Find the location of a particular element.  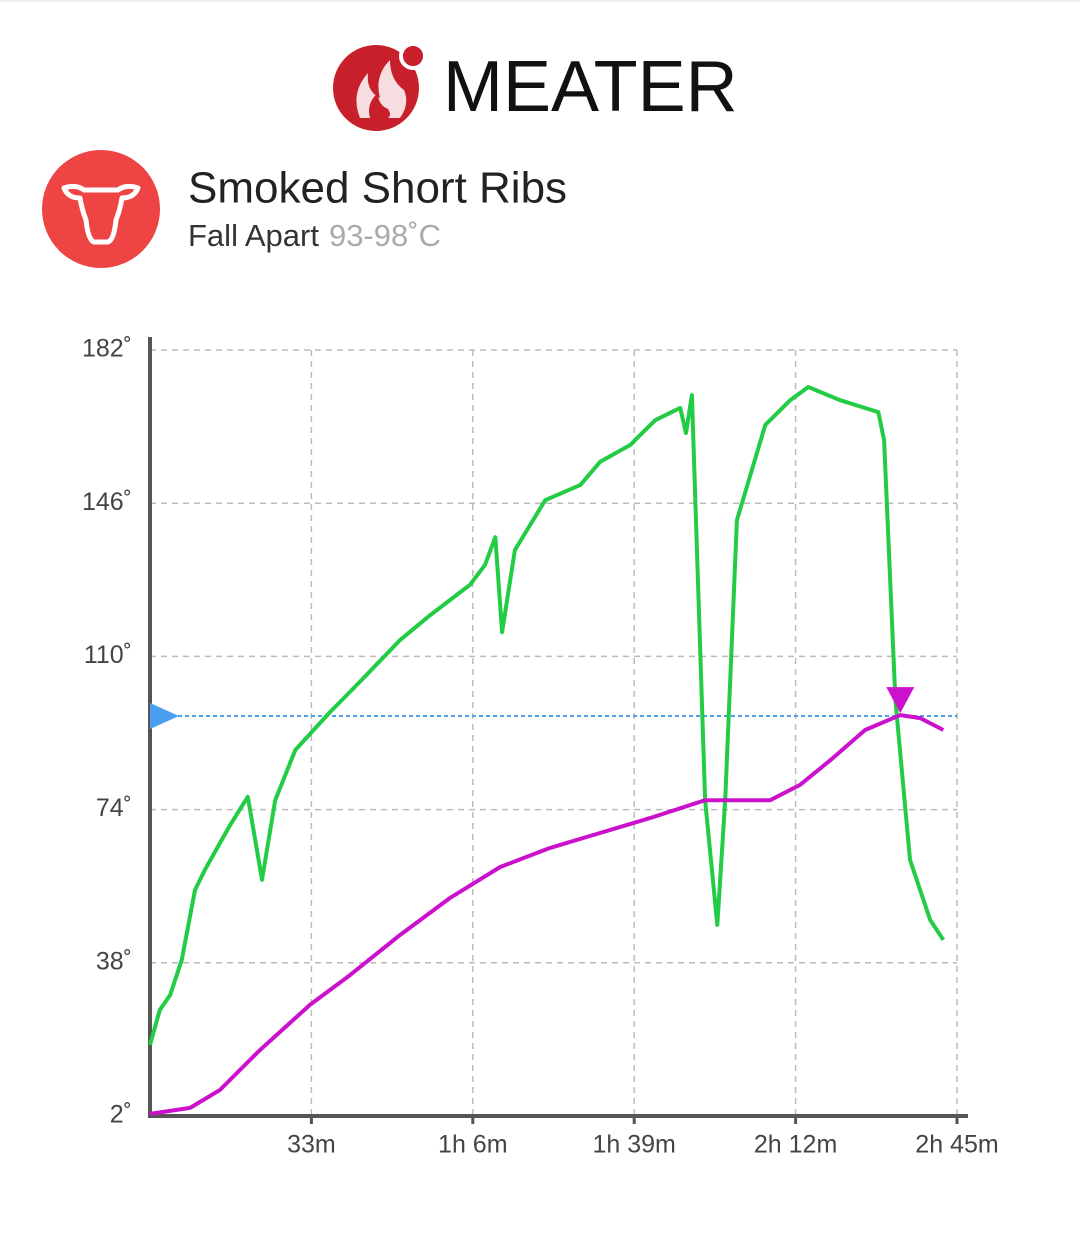

x-tick-label: 2h 45m is located at coordinates (956, 1145).